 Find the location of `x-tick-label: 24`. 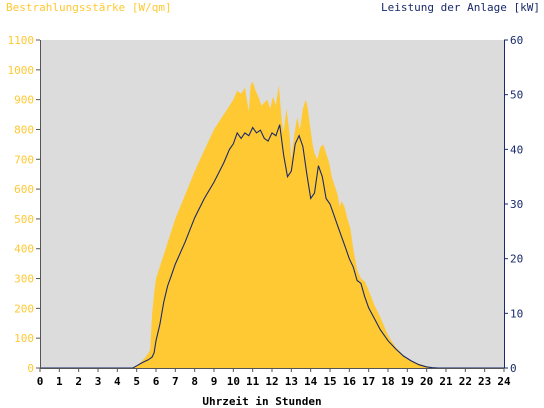

x-tick-label: 24 is located at coordinates (504, 381).